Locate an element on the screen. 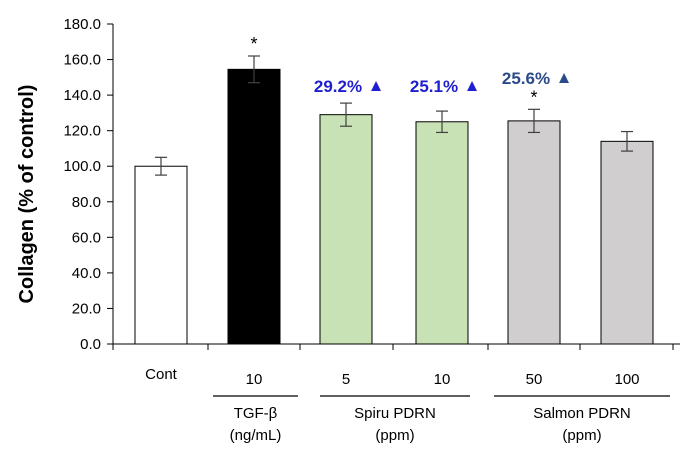  y-tick-label: 0.0 is located at coordinates (90, 344).